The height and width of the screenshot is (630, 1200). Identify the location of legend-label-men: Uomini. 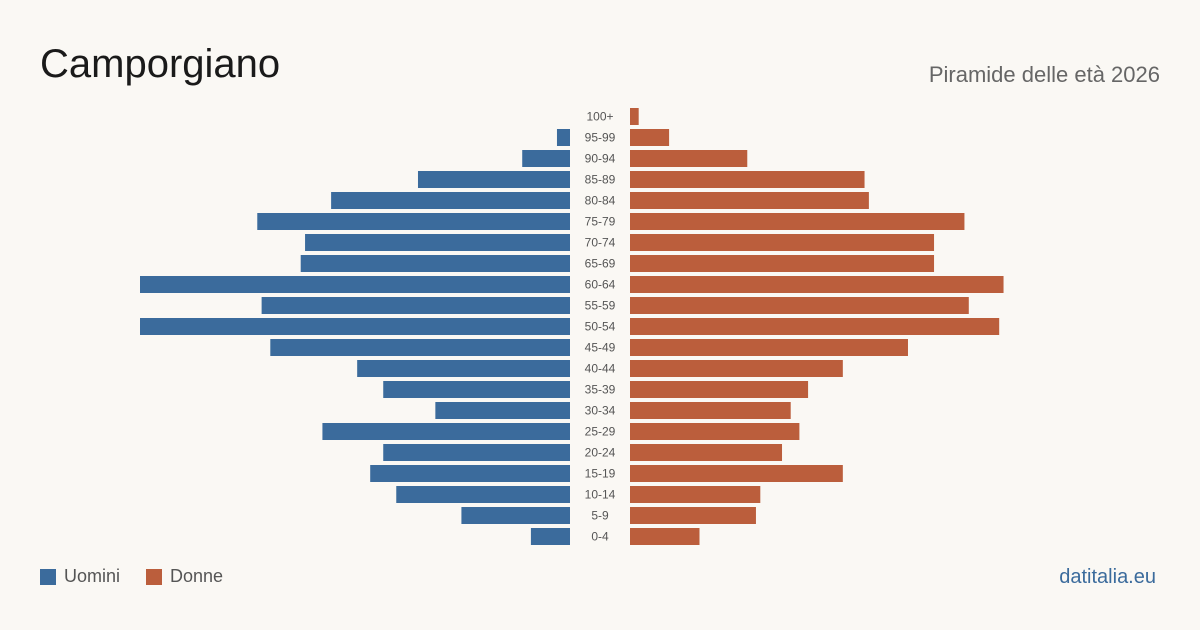
(92, 576).